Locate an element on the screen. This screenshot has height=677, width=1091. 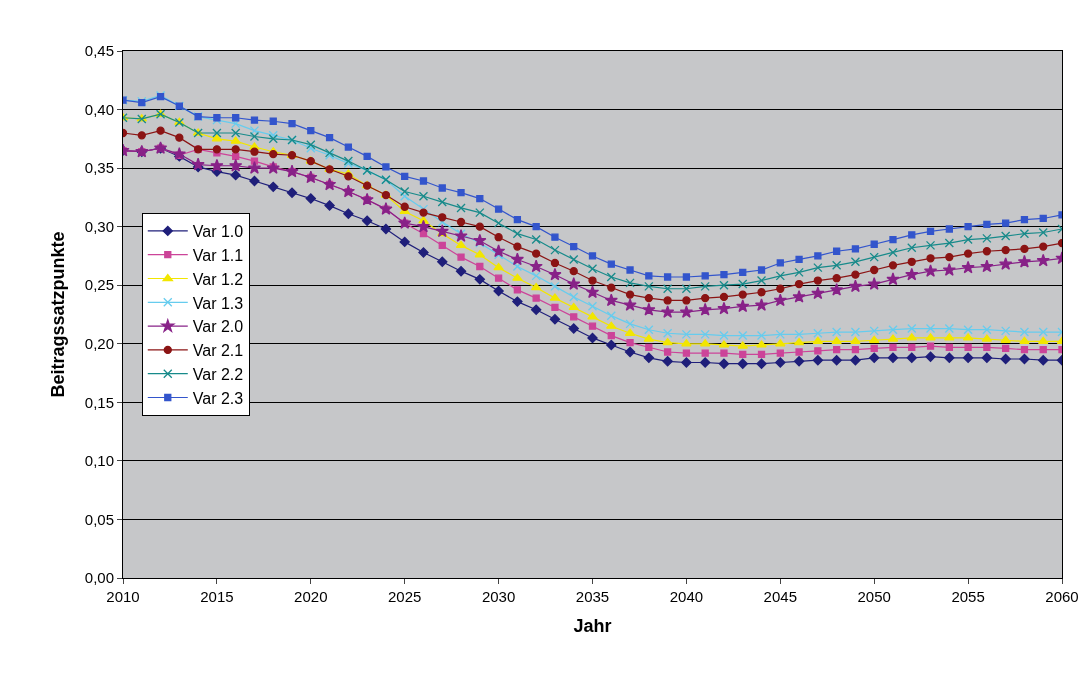
x-tick-label: 2020 is located at coordinates (311, 596).